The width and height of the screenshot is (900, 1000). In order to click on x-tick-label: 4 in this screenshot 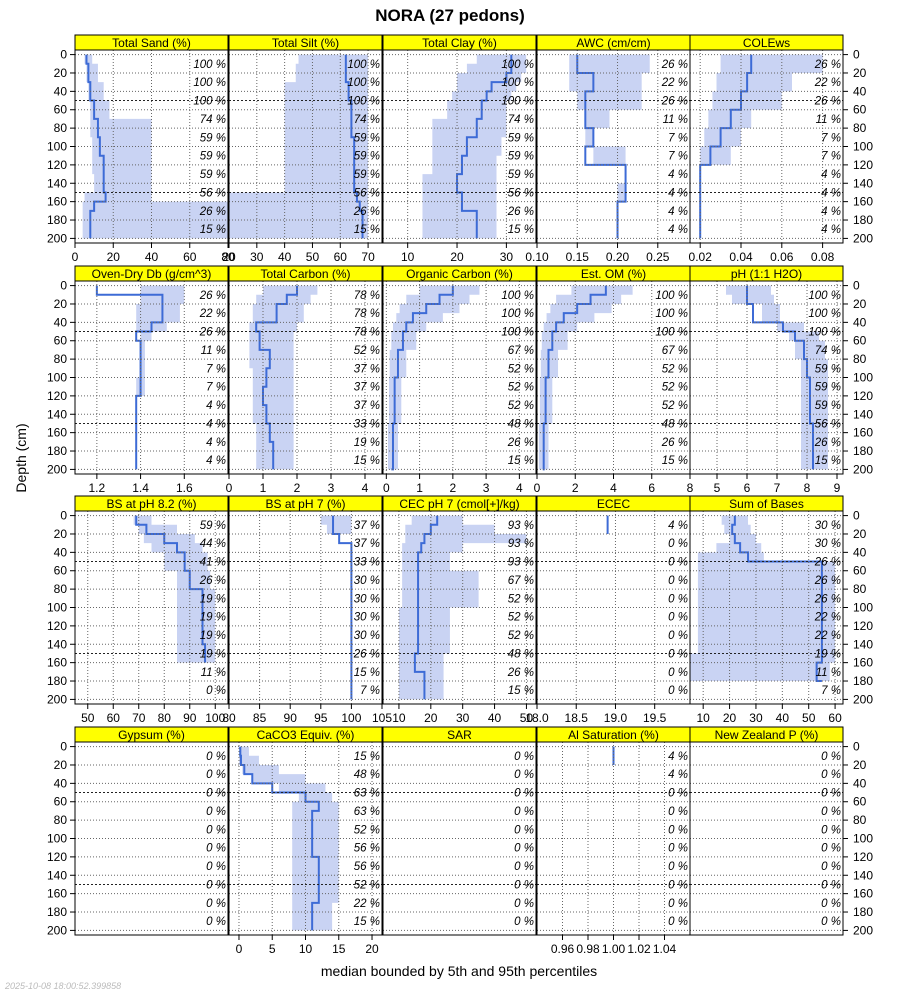, I will do `click(365, 488)`.